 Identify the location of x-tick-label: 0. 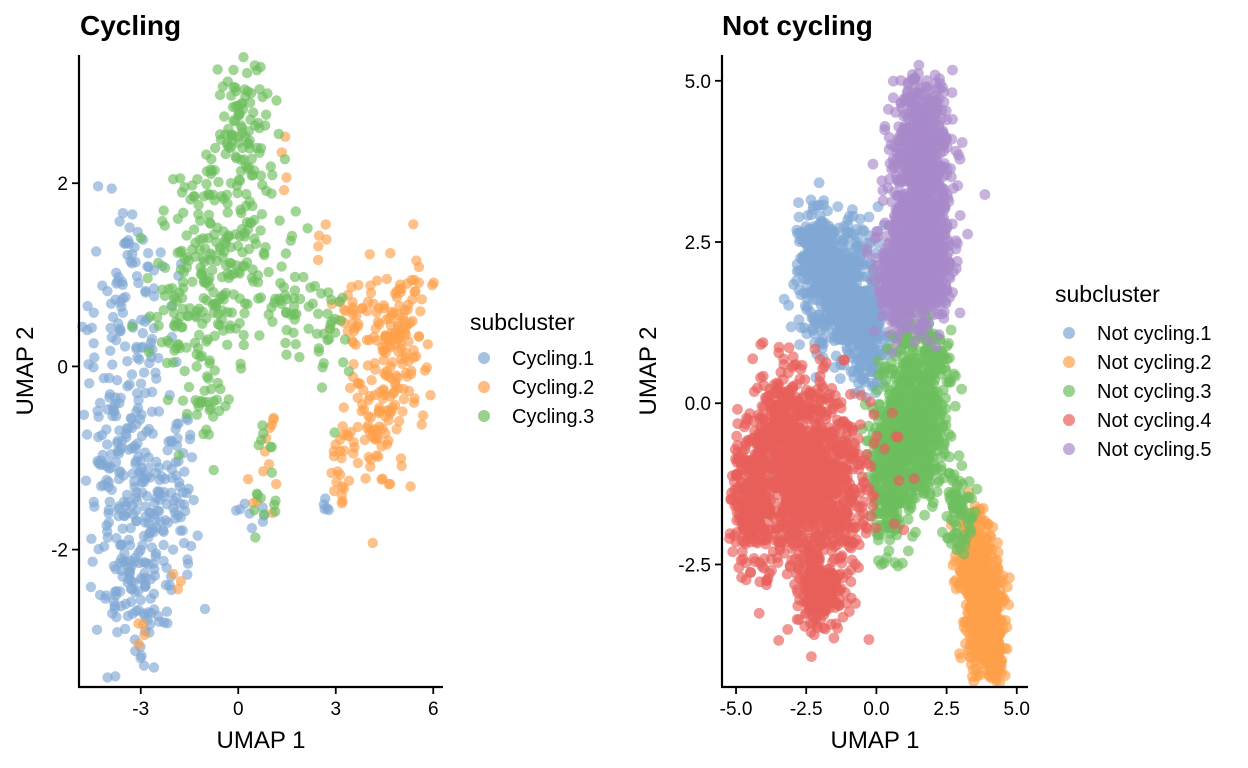
(238, 709).